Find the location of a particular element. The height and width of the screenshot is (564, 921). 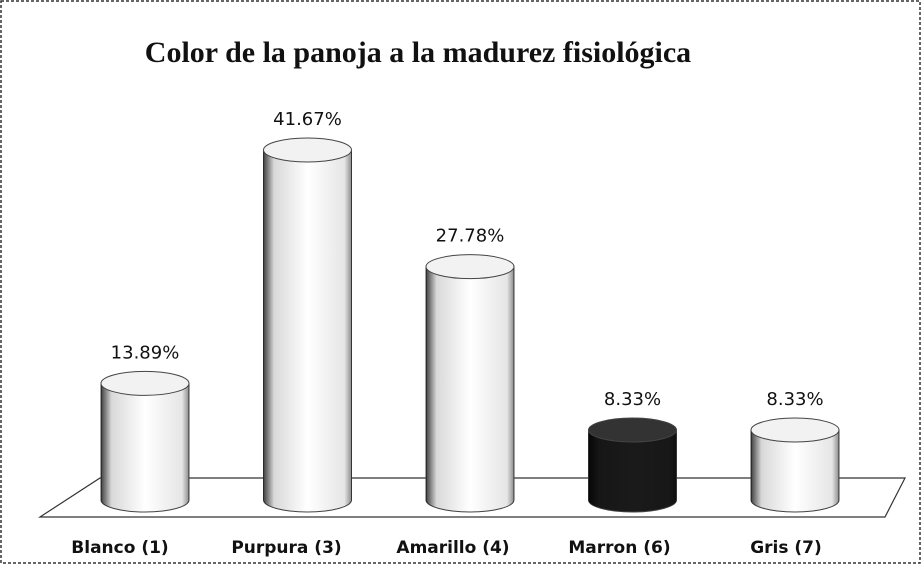

x-tick-label: Blanco (1) is located at coordinates (119, 548).